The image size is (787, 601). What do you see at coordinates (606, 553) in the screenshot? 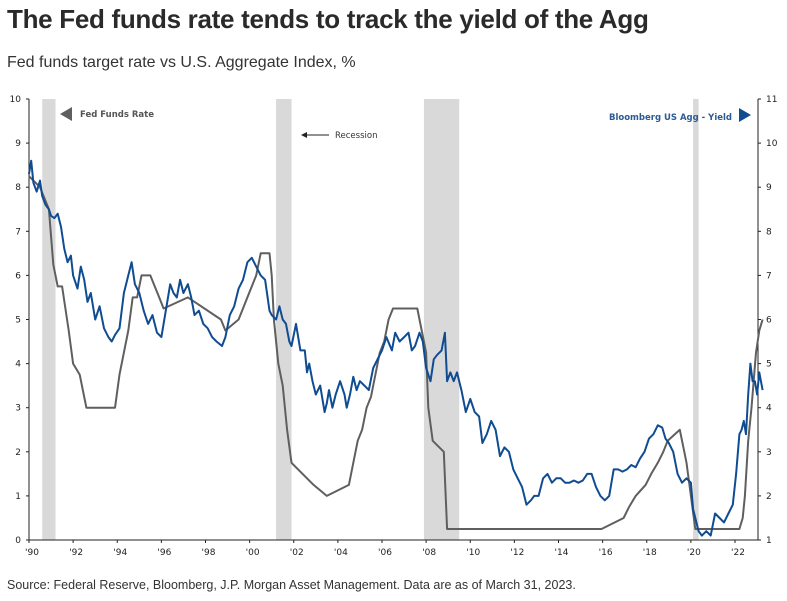
I see `x-axis-tick-label: '16` at bounding box center [606, 553].